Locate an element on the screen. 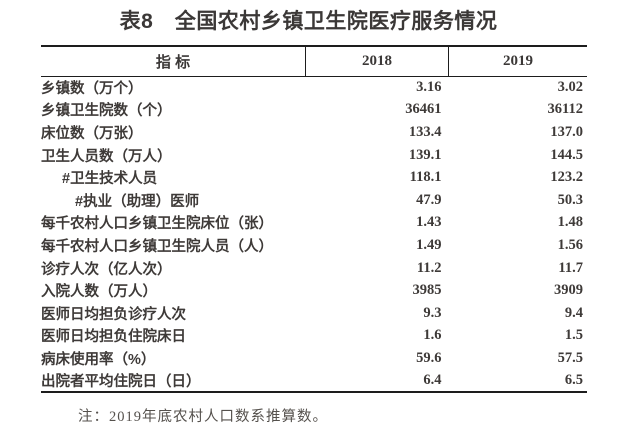 The height and width of the screenshot is (434, 617). indicator-label: #执业（助理）医师 is located at coordinates (137, 201).